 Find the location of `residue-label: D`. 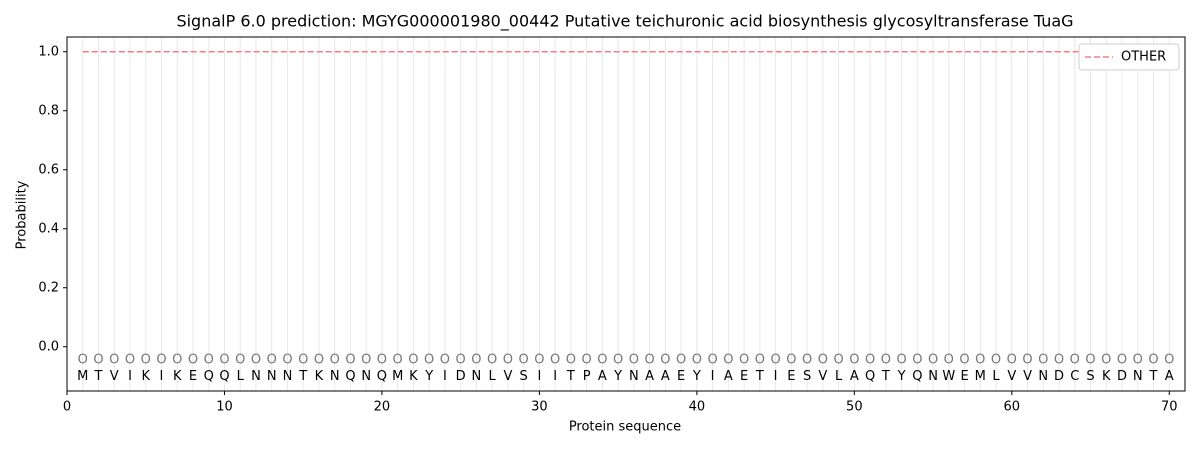

residue-label: D is located at coordinates (1059, 376).